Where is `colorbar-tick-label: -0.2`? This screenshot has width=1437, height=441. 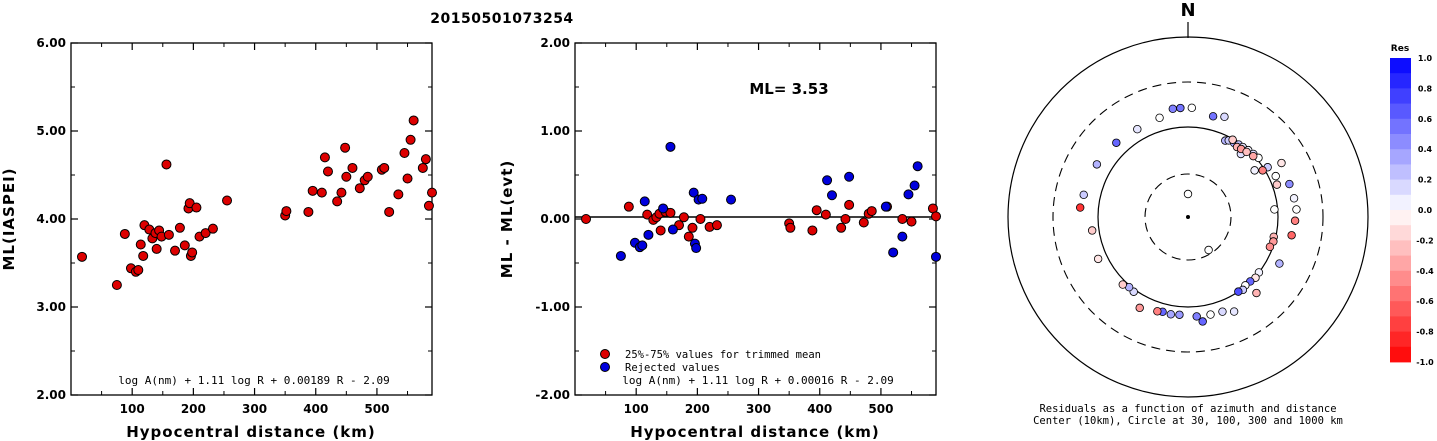 colorbar-tick-label: -0.2 is located at coordinates (1425, 240).